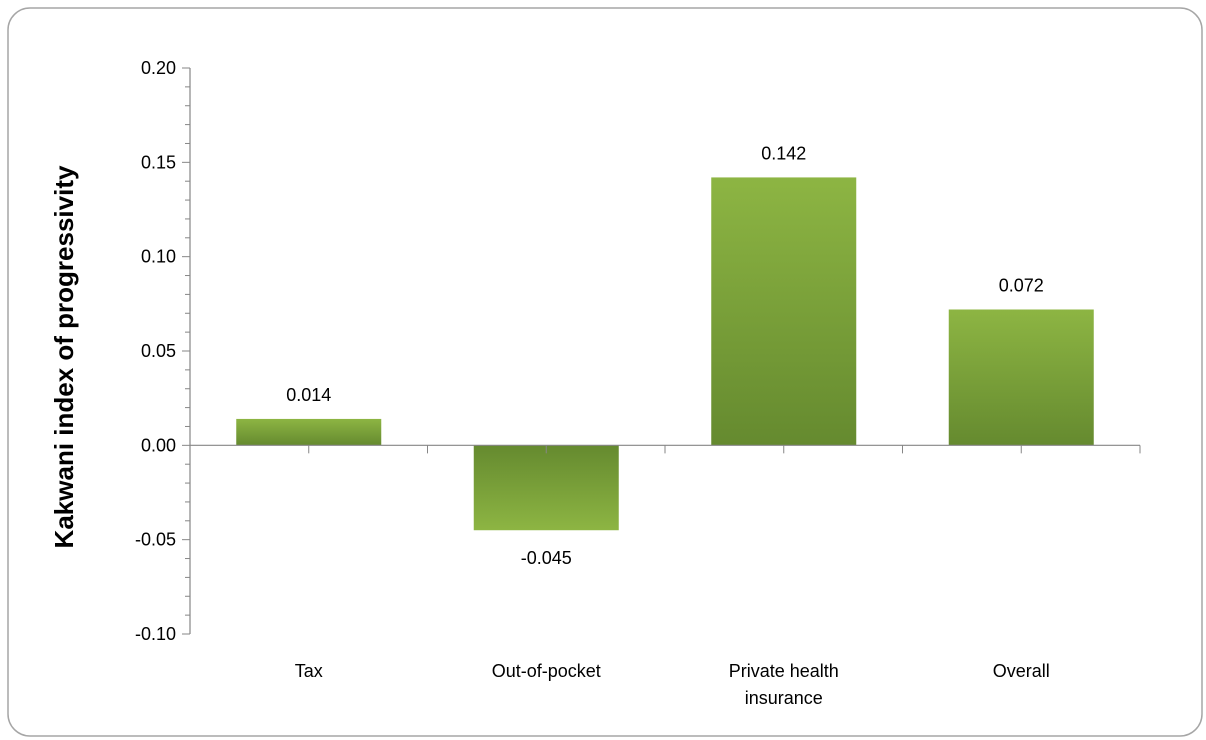 This screenshot has width=1206, height=740. I want to click on x-category-label: insurance, so click(784, 698).